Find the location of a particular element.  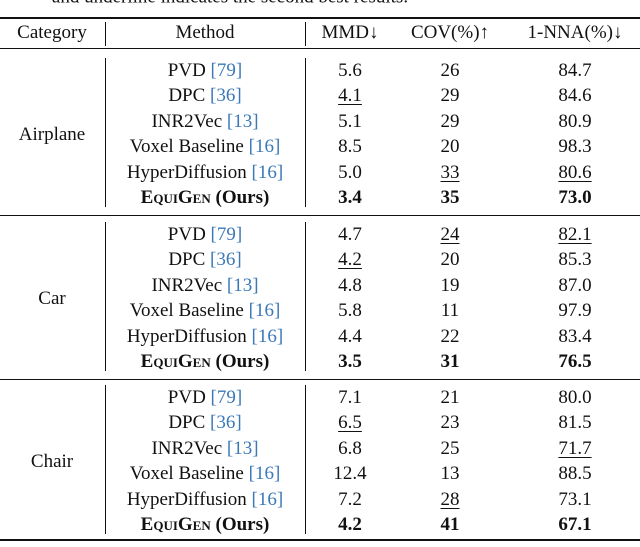

citation: [79] is located at coordinates (226, 70).